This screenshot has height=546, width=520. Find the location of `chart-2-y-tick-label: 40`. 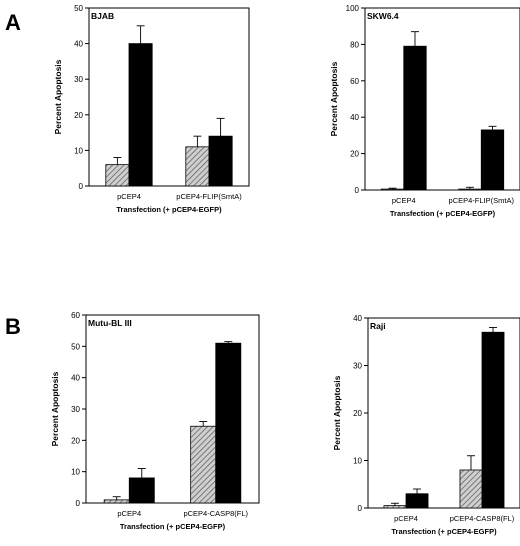

chart-2-y-tick-label: 40 is located at coordinates (354, 117).